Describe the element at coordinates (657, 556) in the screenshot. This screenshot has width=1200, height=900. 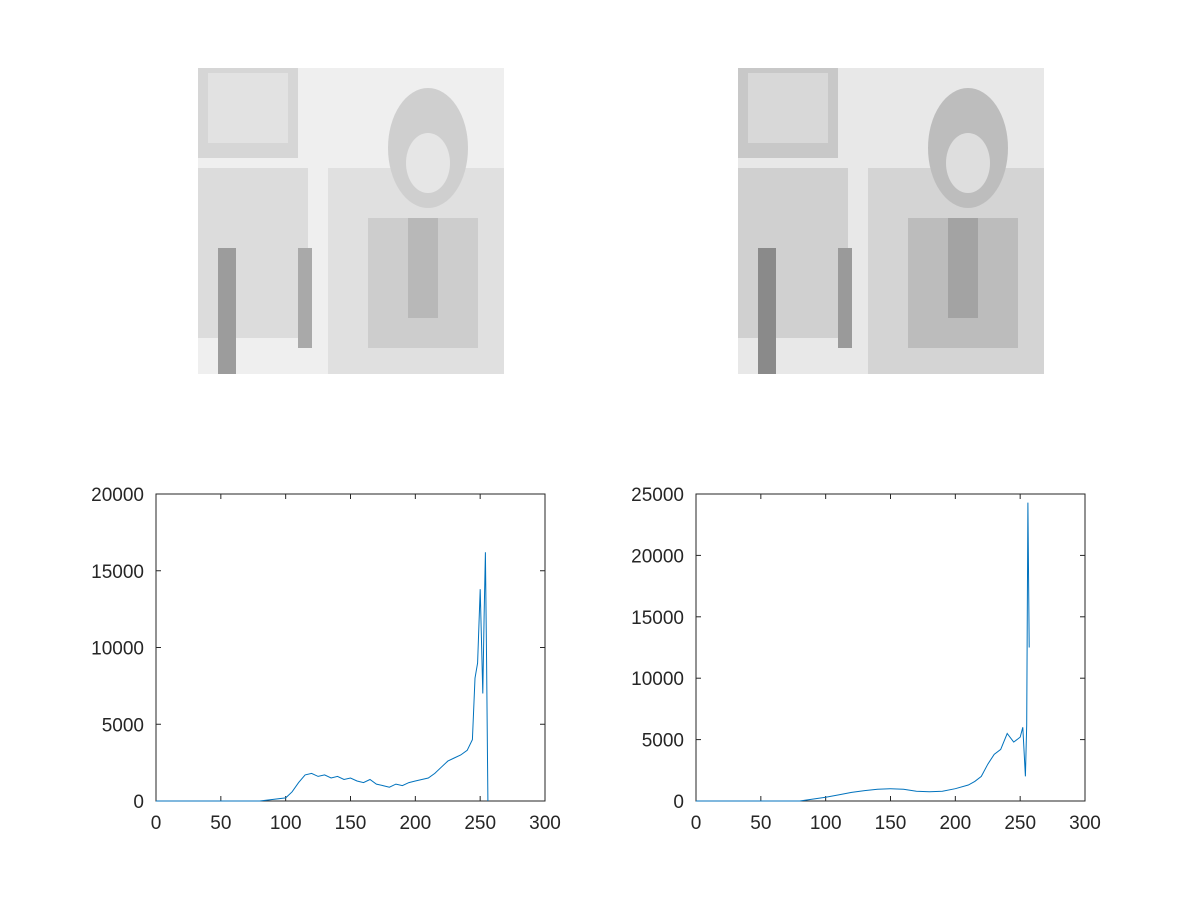
I see `hist-equalized-ytick-label: 20000` at that location.